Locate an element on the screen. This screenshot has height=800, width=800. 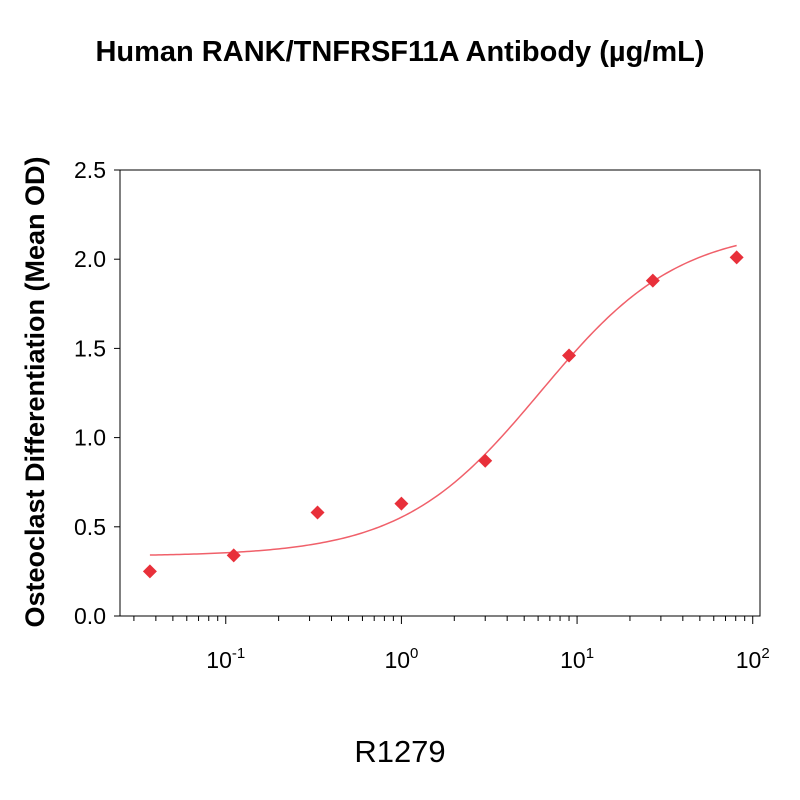
x-tick-label: 10⁰ is located at coordinates (401, 659).